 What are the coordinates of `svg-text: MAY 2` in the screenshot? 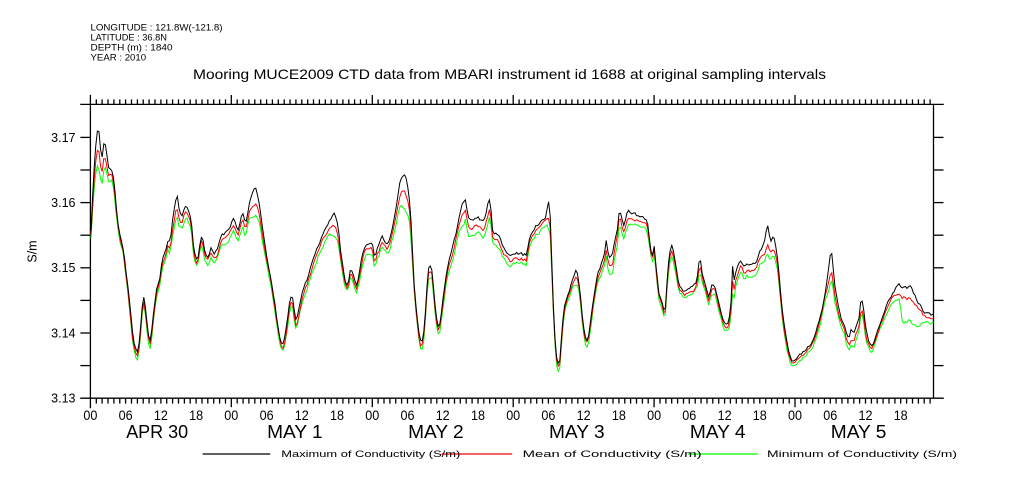 It's located at (436, 432).